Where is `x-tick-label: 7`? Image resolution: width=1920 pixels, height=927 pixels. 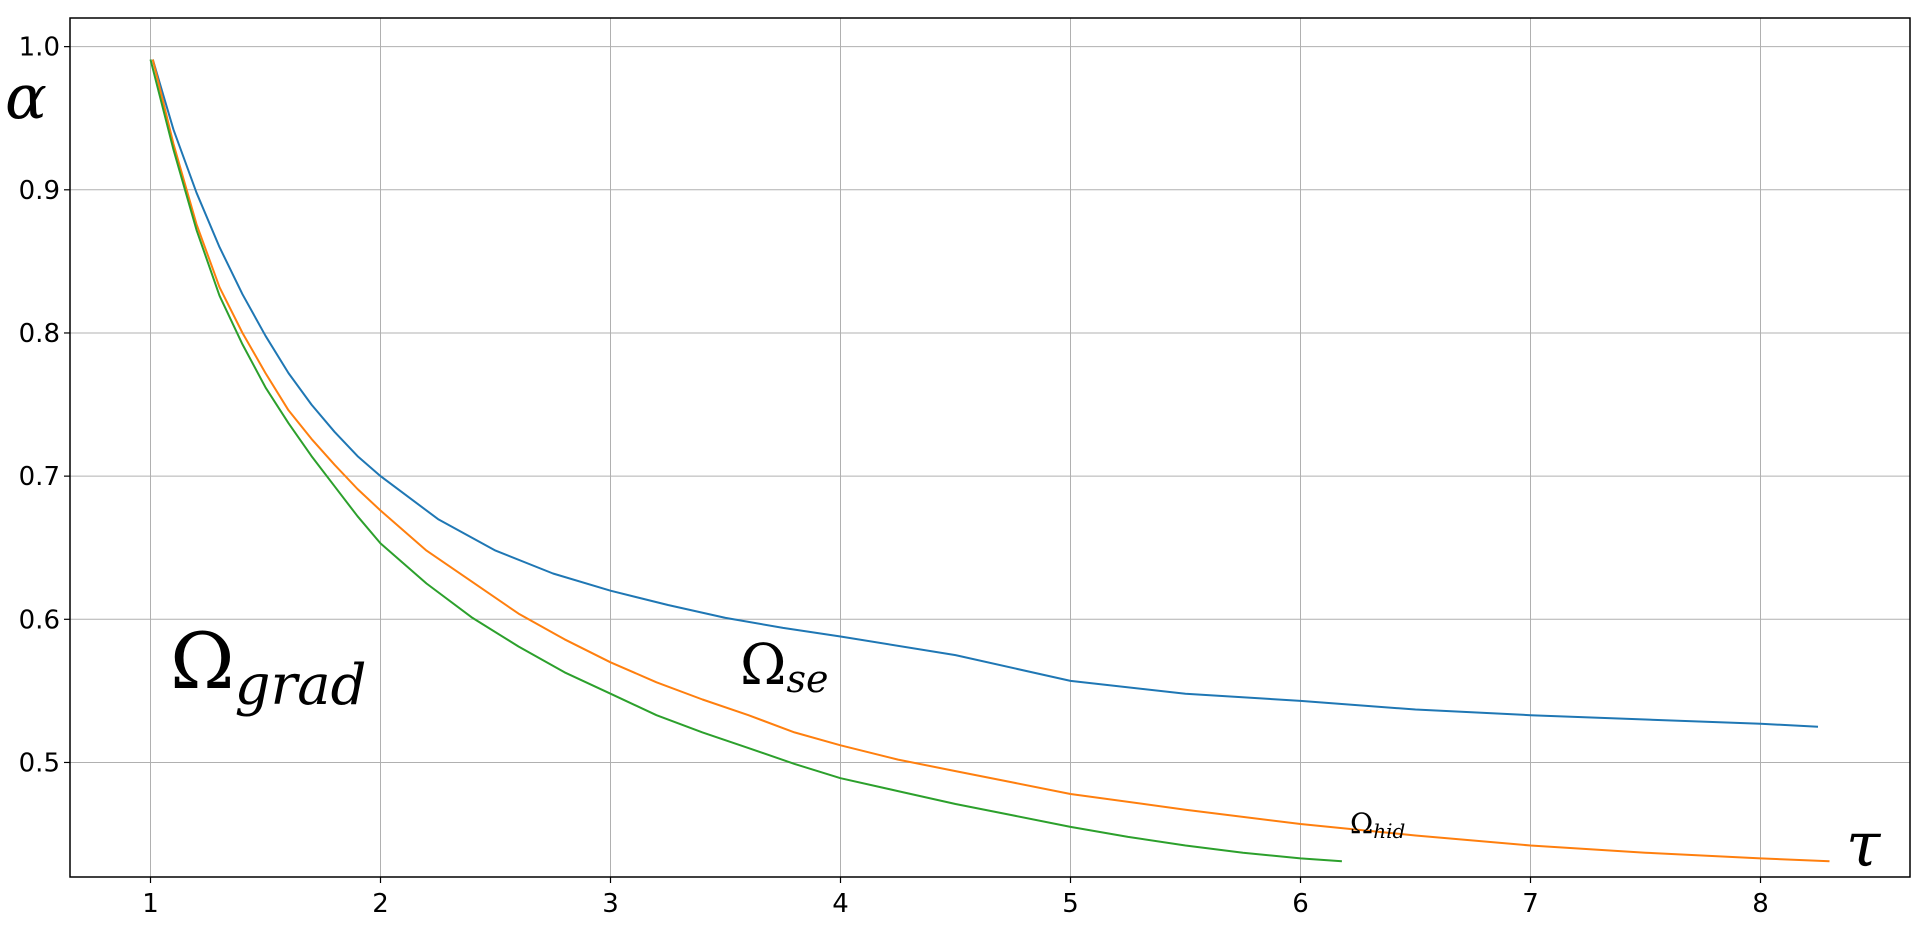
x-tick-label: 7 is located at coordinates (1530, 904).